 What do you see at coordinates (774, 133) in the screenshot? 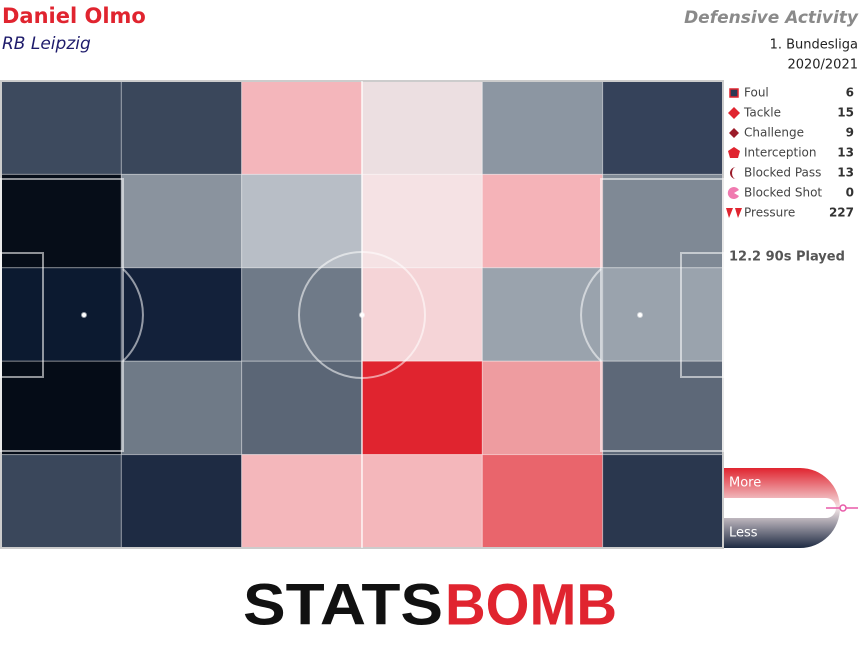
I see `legend-label: Challenge` at bounding box center [774, 133].